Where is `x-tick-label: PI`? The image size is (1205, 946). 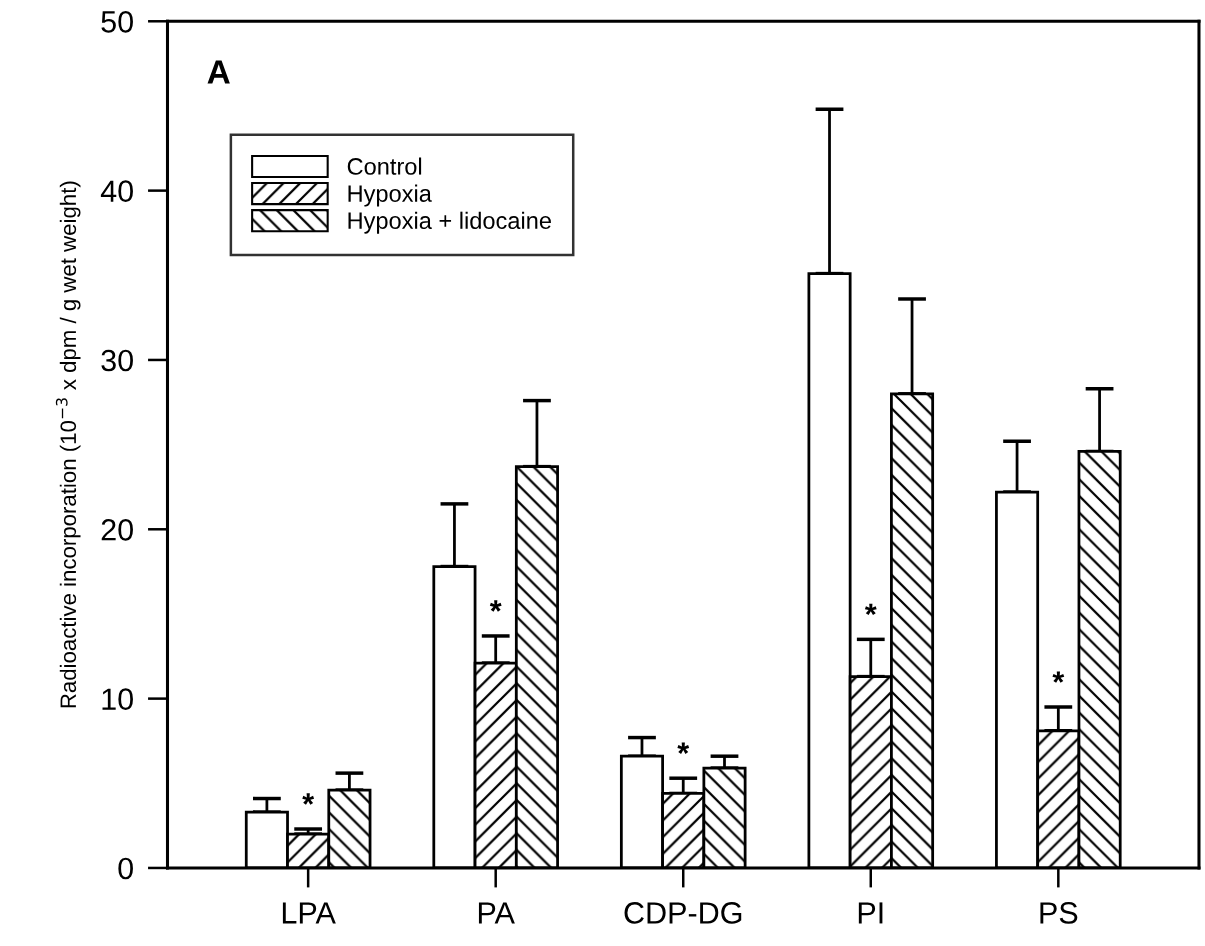 x-tick-label: PI is located at coordinates (870, 913).